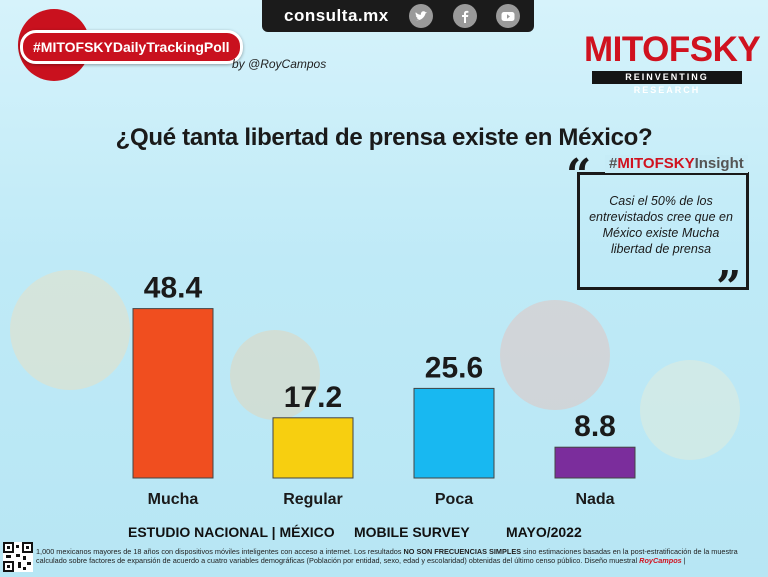 The width and height of the screenshot is (768, 577). Describe the element at coordinates (131, 47) in the screenshot. I see `hashtag-badge: #MITOFSKYDailyTrackingPoll` at that location.